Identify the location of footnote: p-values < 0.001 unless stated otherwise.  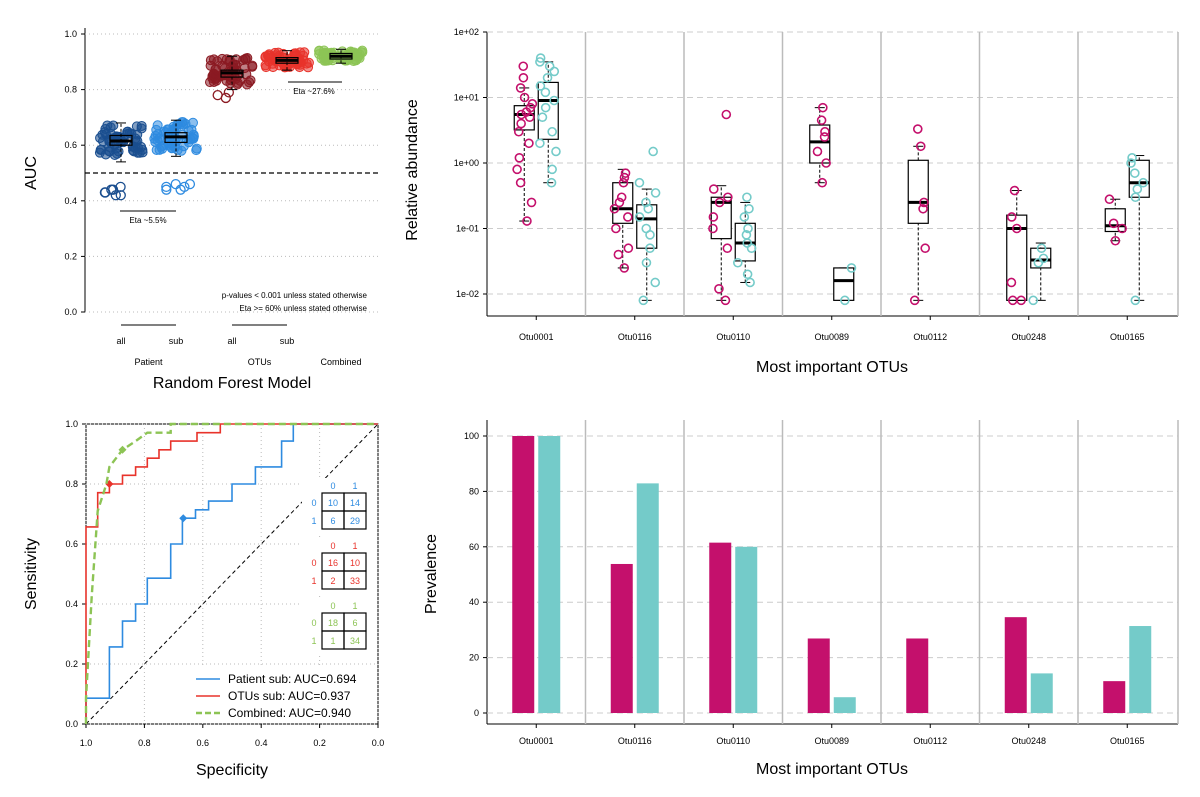
(295, 295).